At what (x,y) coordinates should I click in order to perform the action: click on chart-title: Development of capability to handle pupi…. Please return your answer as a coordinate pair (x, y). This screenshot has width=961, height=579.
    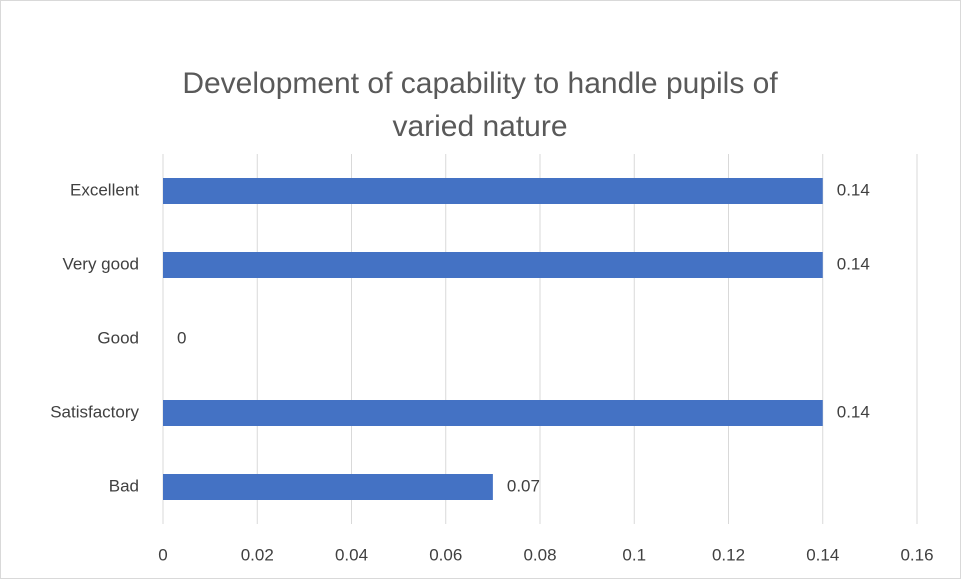
    Looking at the image, I should click on (480, 105).